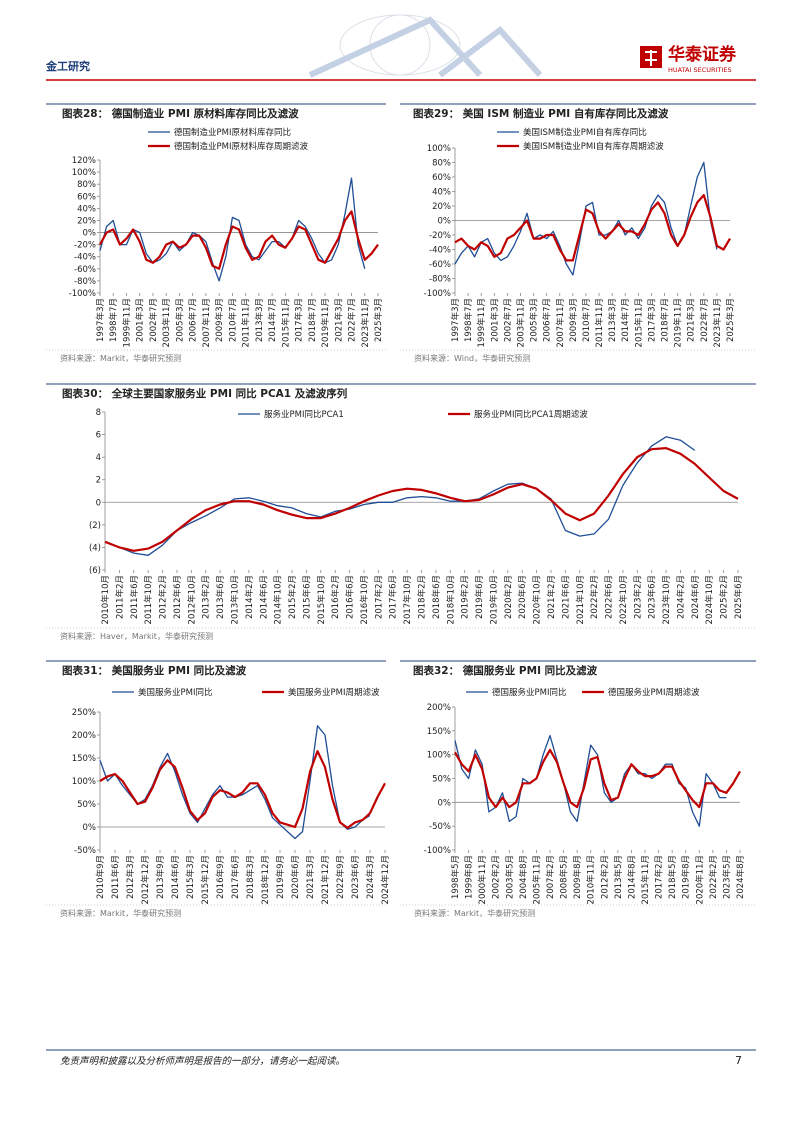  What do you see at coordinates (175, 877) in the screenshot?
I see `x-tick-label: 2014年6月` at bounding box center [175, 877].